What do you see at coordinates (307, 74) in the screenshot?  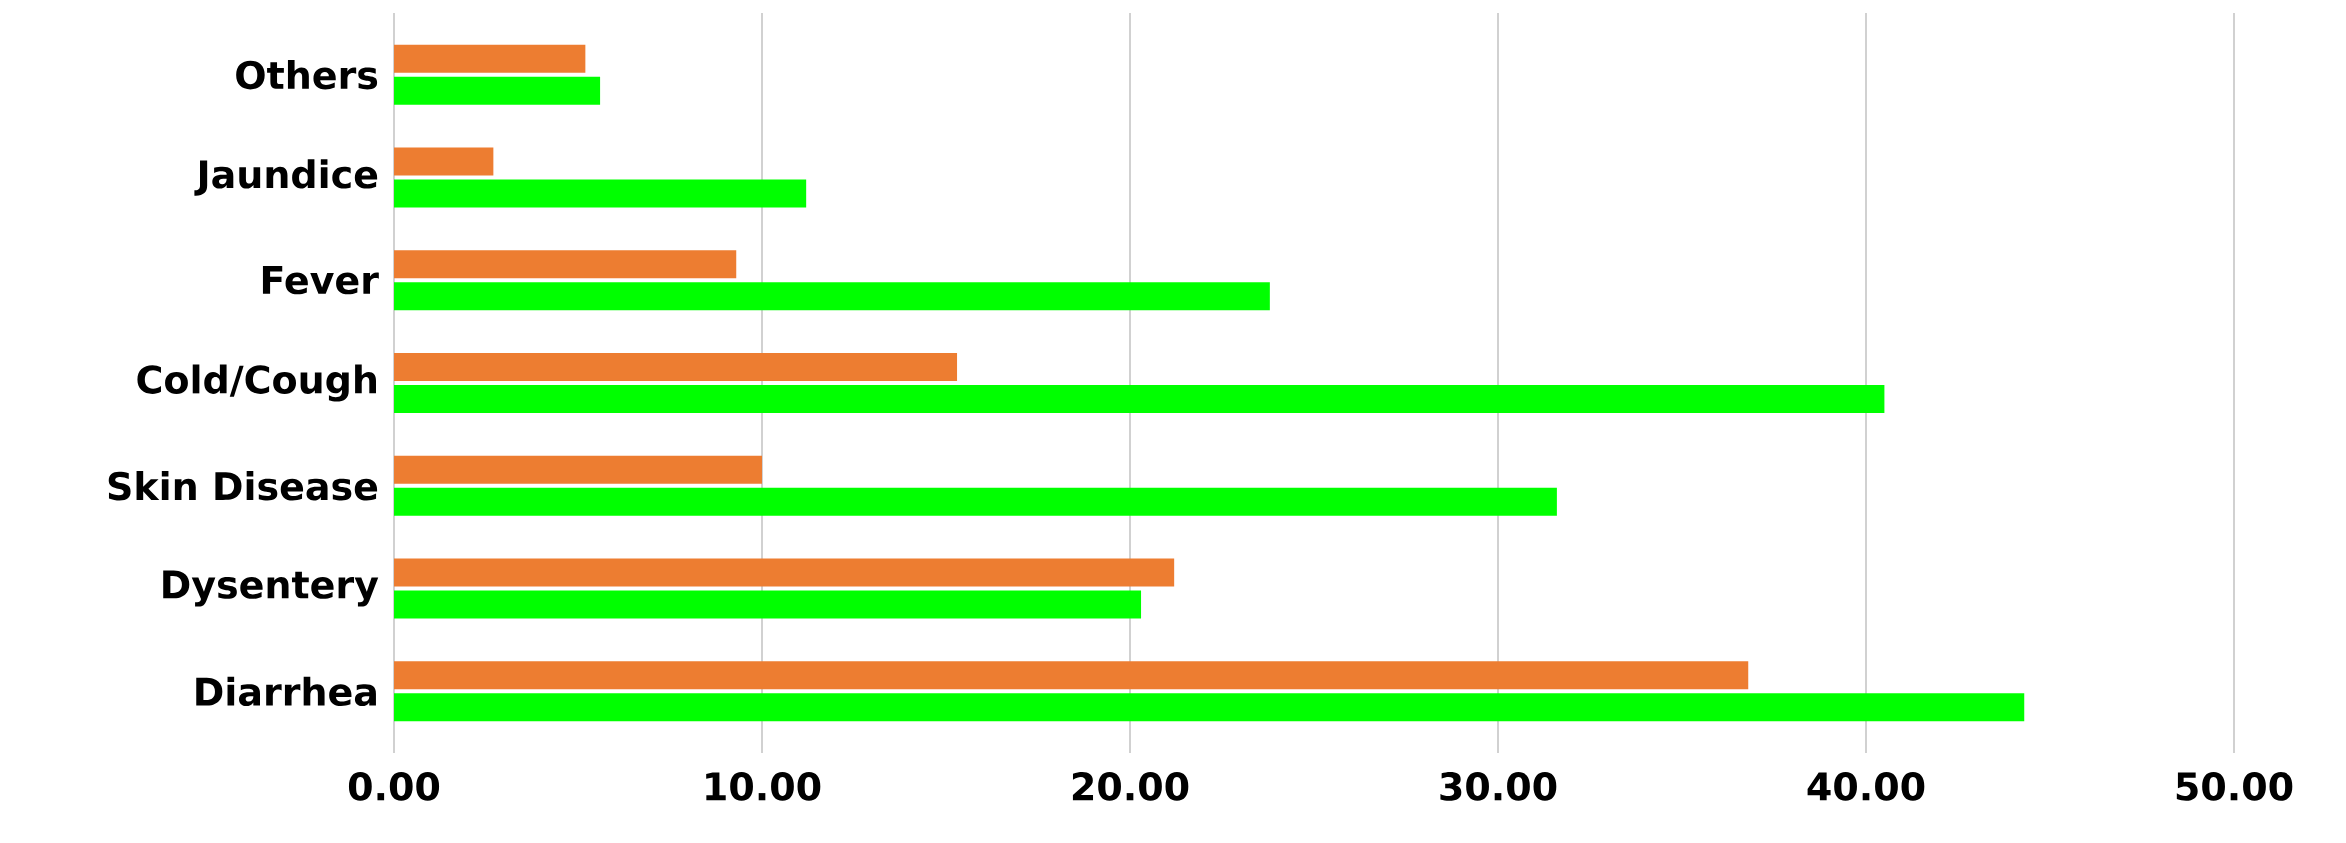 I see `y-tick-label: Others` at bounding box center [307, 74].